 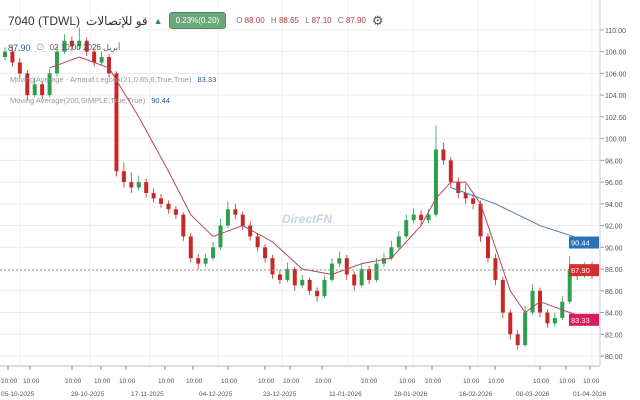 I want to click on last-price-line: 87.90 🕓︎ 02 أبريل 2026 10:00, so click(x=64, y=47).